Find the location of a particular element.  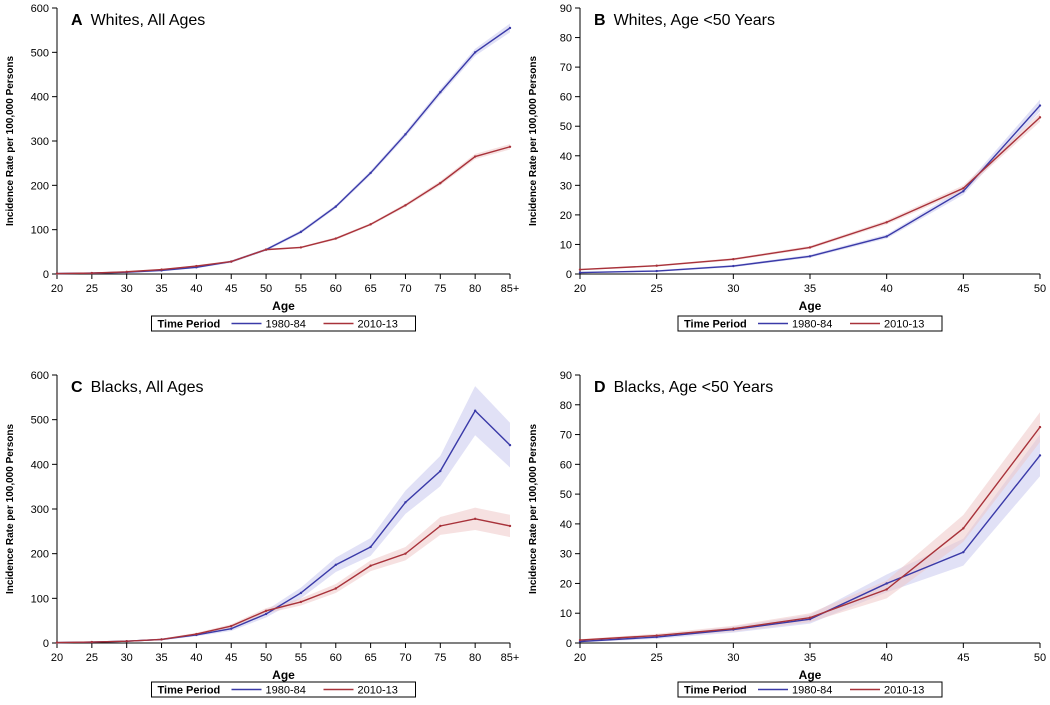

panel-title-text: Blacks, Age <50 Years is located at coordinates (694, 387).